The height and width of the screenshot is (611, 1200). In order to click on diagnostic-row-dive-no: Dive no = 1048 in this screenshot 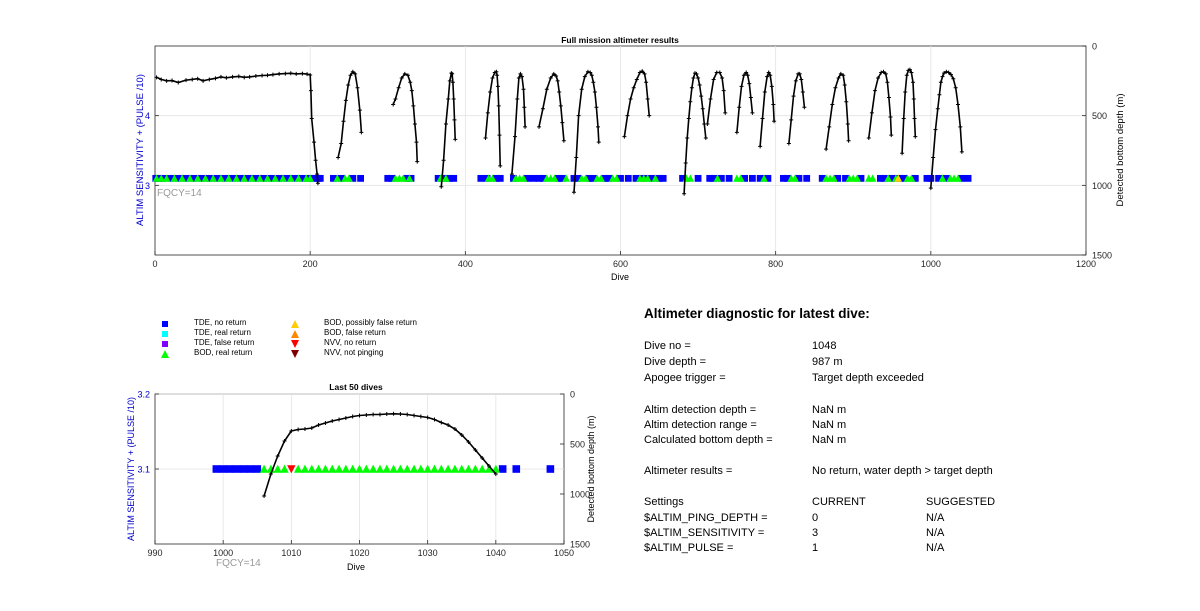, I will do `click(904, 348)`.